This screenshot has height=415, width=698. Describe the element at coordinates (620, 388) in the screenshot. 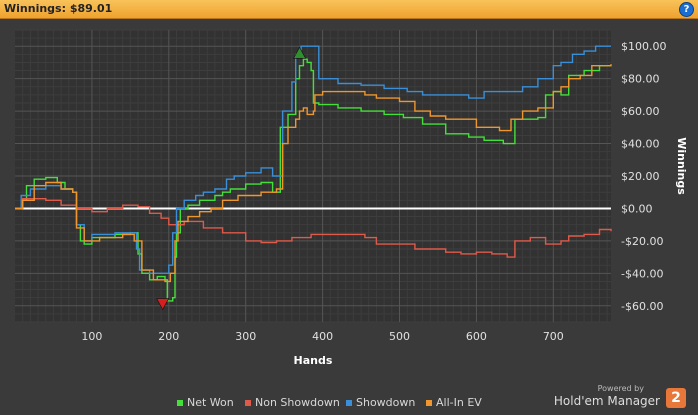

I see `powered-by-text: Powered by` at that location.